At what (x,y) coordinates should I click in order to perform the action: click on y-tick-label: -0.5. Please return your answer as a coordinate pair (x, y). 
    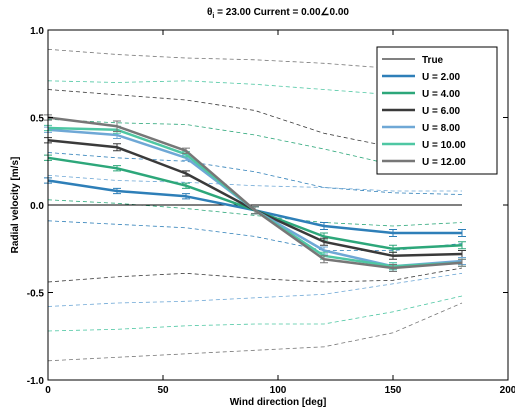
    Looking at the image, I should click on (36, 294).